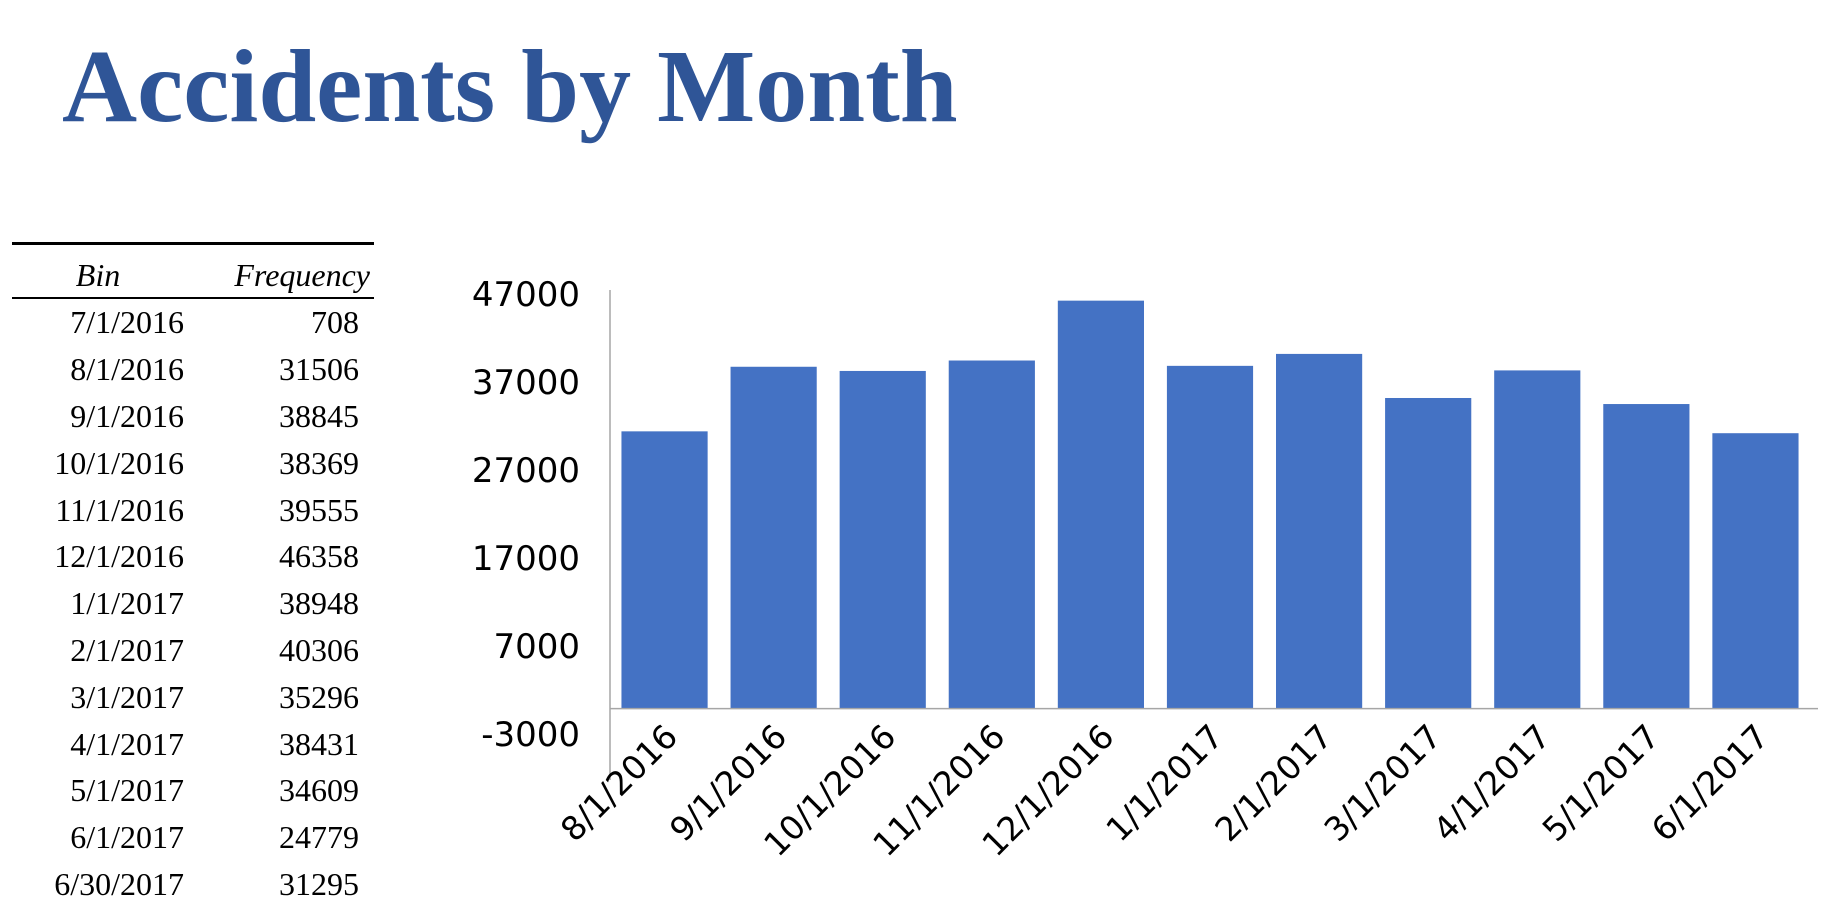  What do you see at coordinates (193, 556) in the screenshot?
I see `table-row: 12/1/2016 46358` at bounding box center [193, 556].